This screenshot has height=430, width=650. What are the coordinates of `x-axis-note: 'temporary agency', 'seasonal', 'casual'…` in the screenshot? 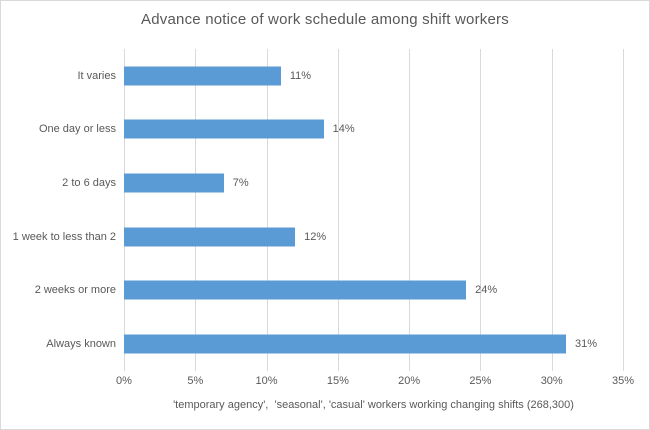 It's located at (373, 405).